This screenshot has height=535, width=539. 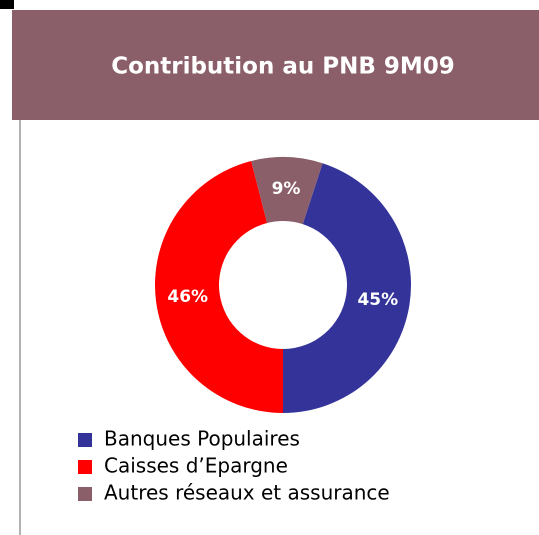 I want to click on data-label: 46%, so click(x=187, y=297).